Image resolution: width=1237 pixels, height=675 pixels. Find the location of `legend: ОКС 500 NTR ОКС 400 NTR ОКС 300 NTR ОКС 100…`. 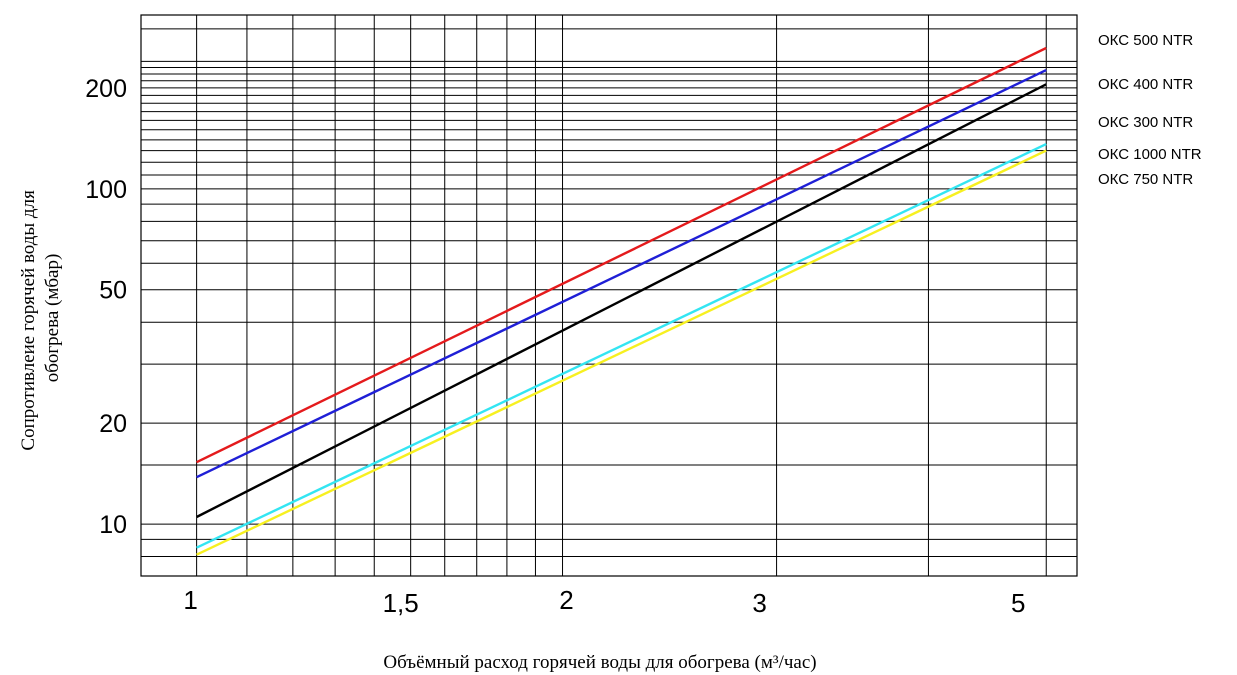

legend: ОКС 500 NTR ОКС 400 NTR ОКС 300 NTR ОКС 100… is located at coordinates (1150, 110).